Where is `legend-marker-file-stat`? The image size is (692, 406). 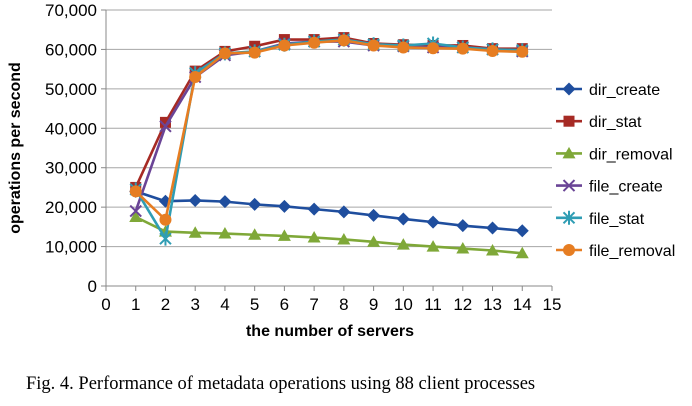 legend-marker-file-stat is located at coordinates (569, 217).